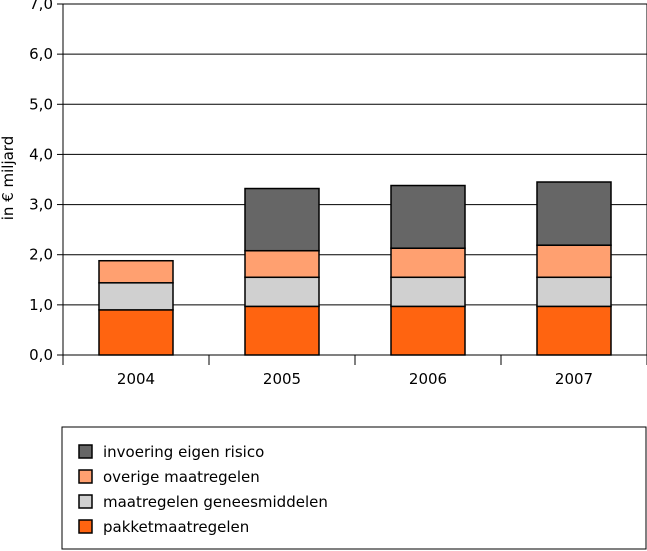 This screenshot has height=551, width=647. I want to click on legend-label: maatregelen geneesmiddelen, so click(215, 502).